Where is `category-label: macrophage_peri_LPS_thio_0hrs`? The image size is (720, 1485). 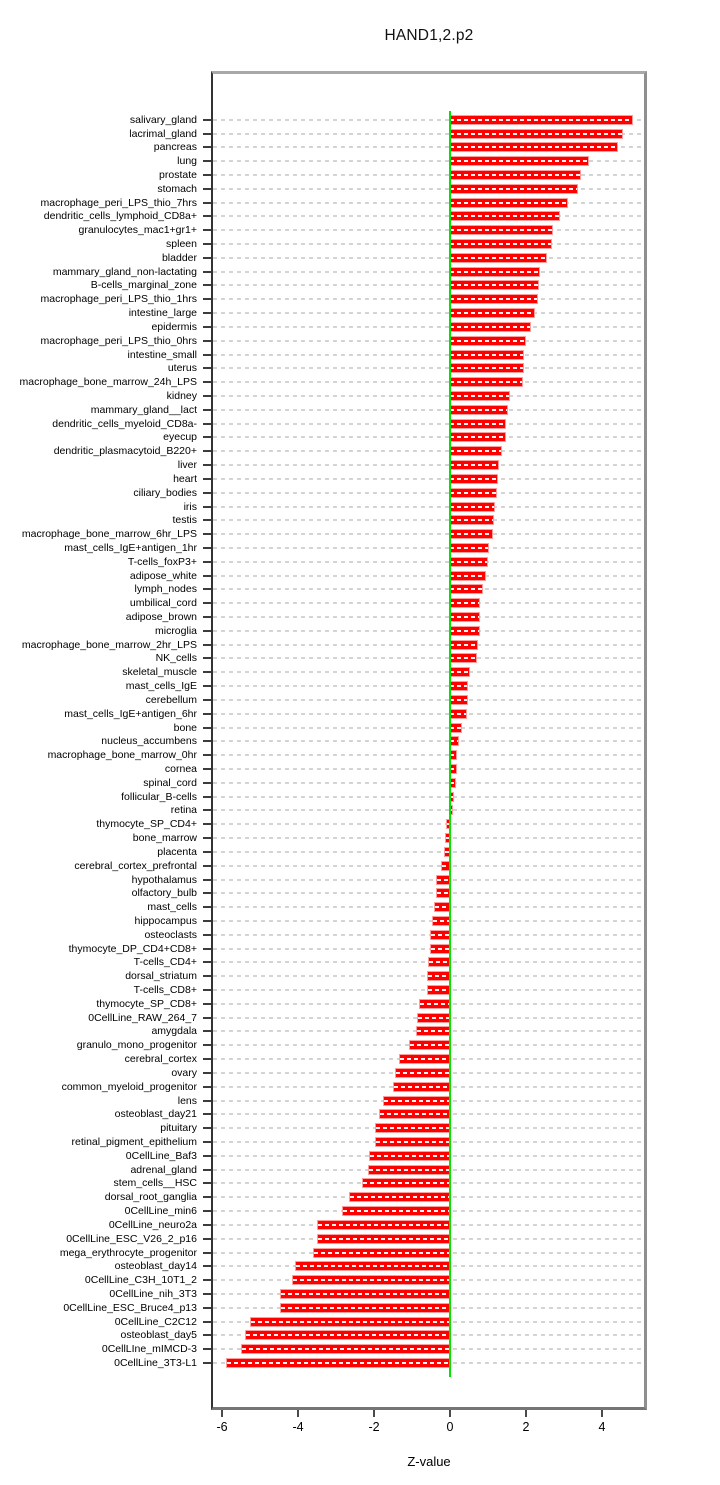
category-label: macrophage_peri_LPS_thio_0hrs is located at coordinates (118, 340).